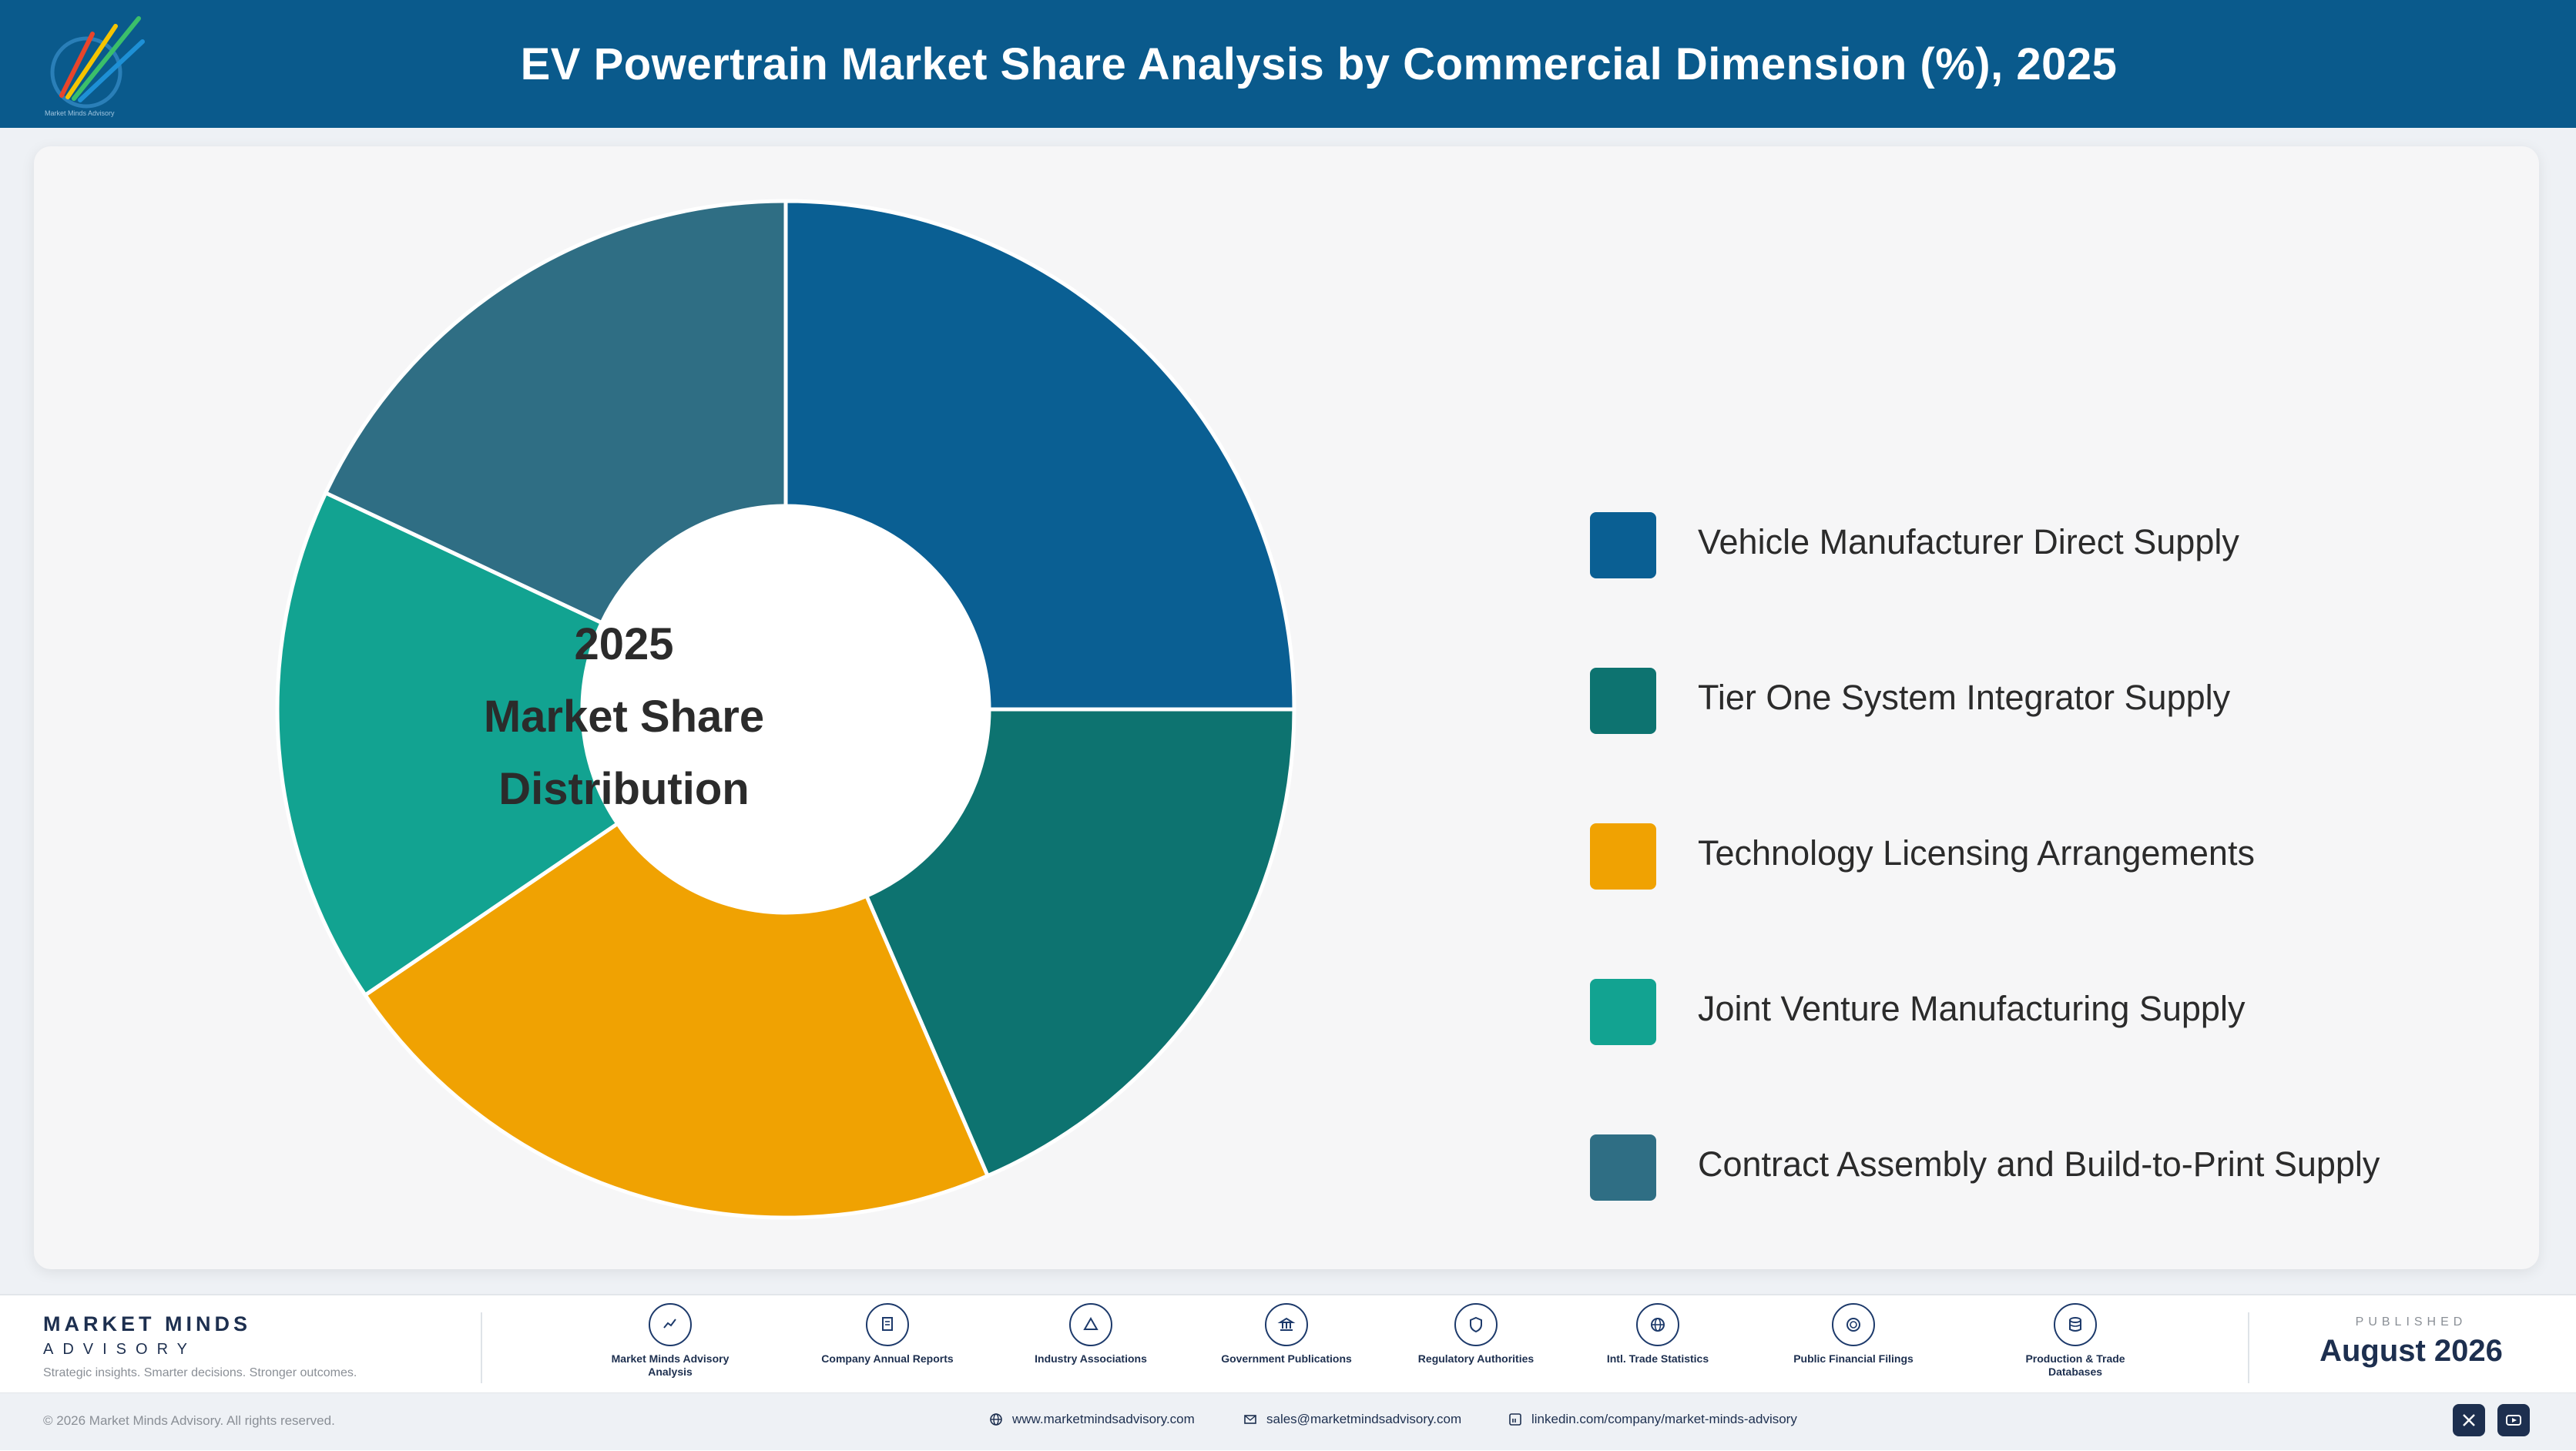  I want to click on footer-divider-left, so click(481, 1347).